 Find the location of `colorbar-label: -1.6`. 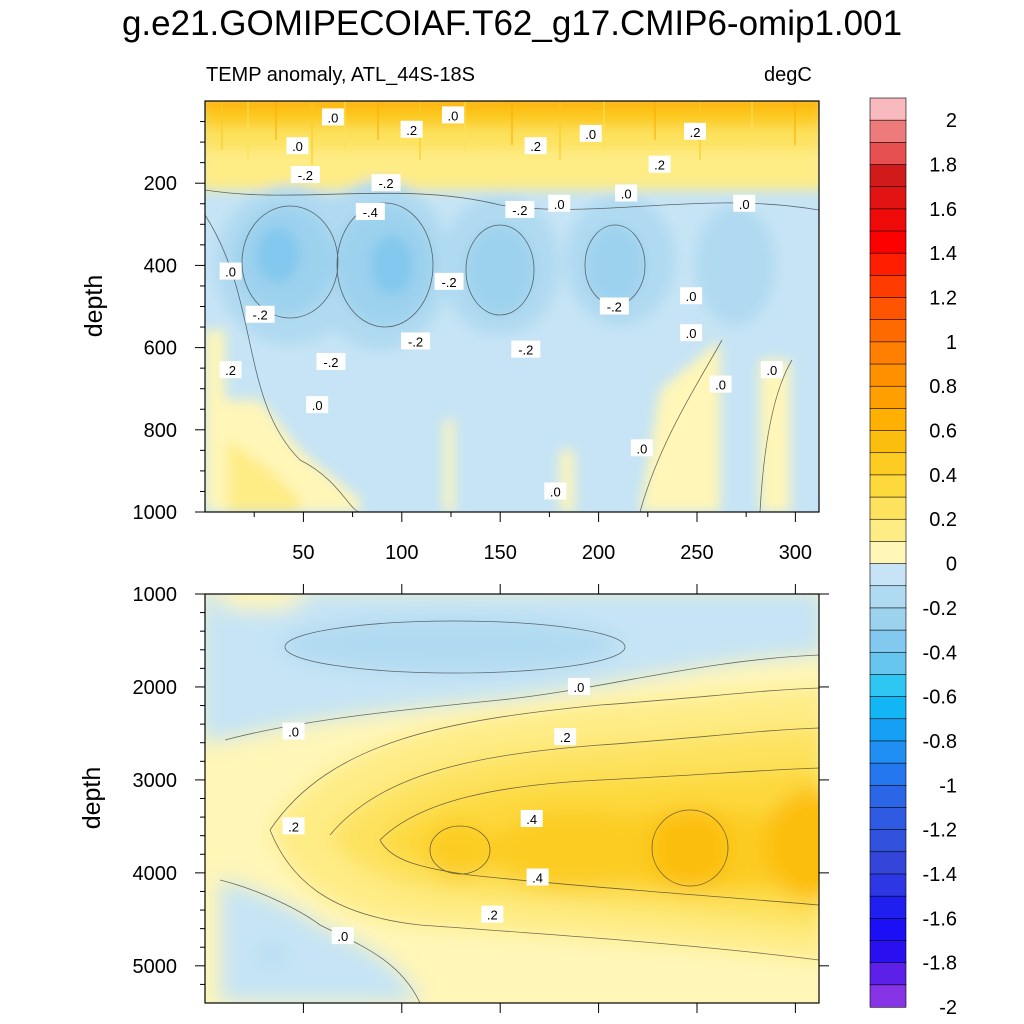

colorbar-label: -1.6 is located at coordinates (940, 919).